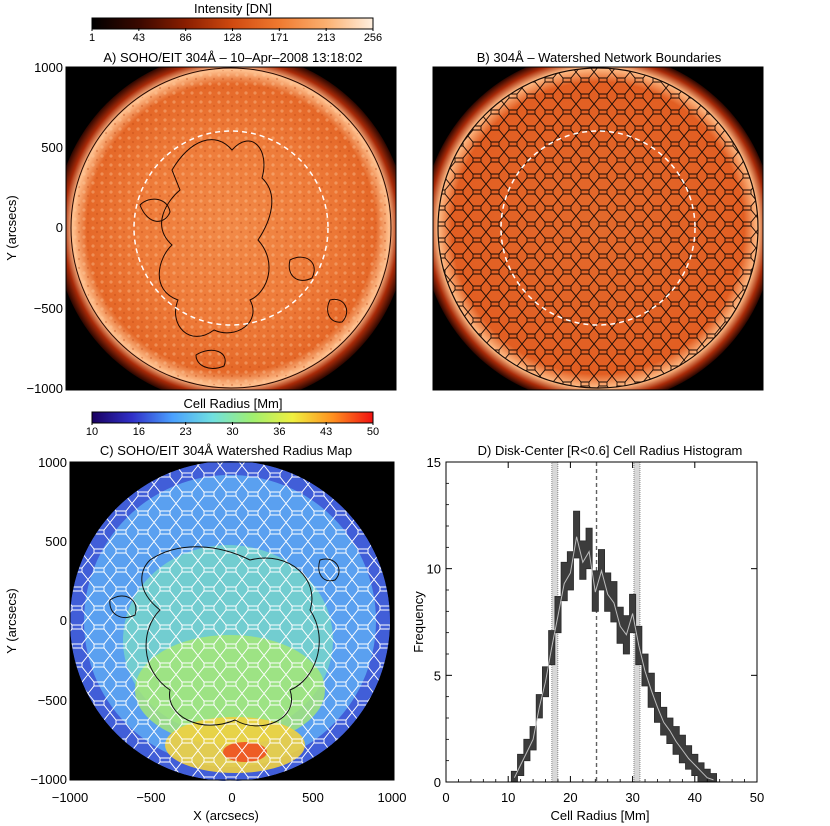 This screenshot has width=830, height=826. I want to click on radius-colorbar-gradient, so click(232, 417).